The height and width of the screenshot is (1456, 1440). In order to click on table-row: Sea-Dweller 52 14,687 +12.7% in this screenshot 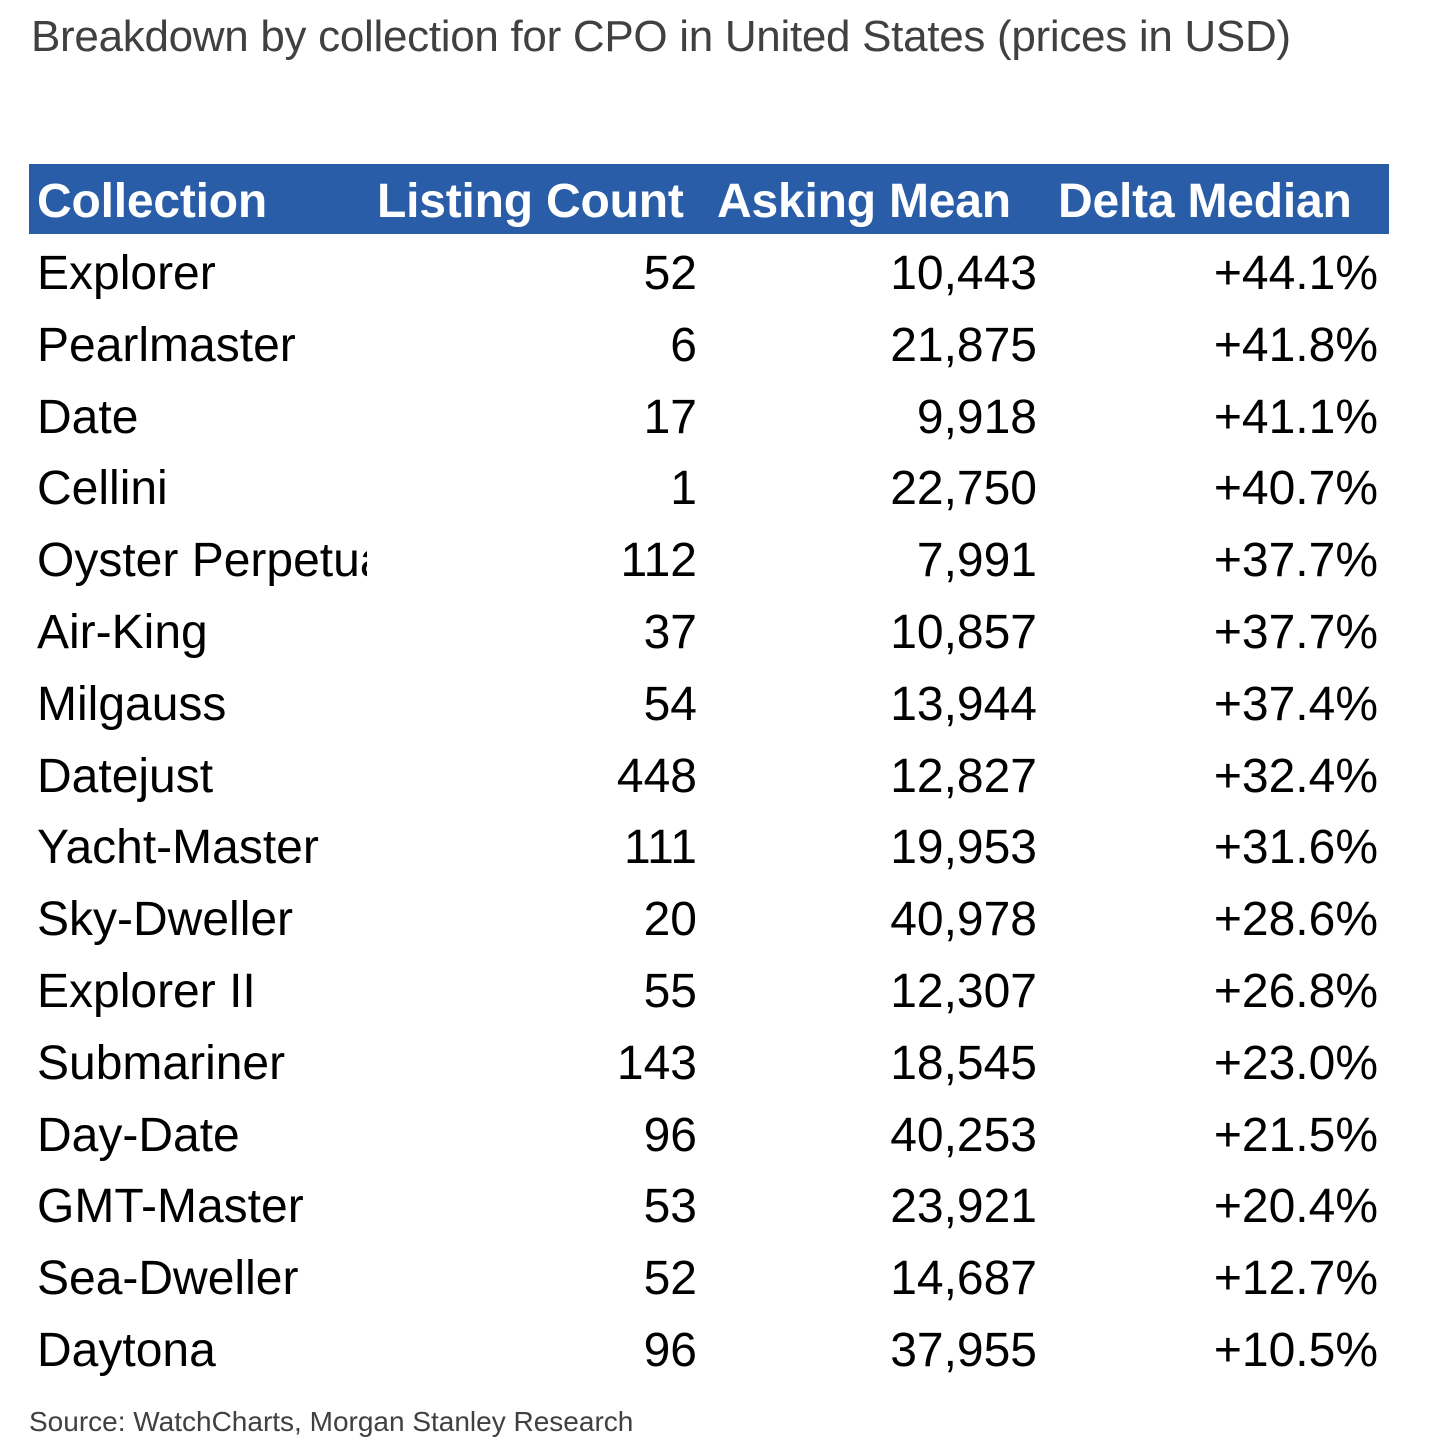, I will do `click(709, 1275)`.